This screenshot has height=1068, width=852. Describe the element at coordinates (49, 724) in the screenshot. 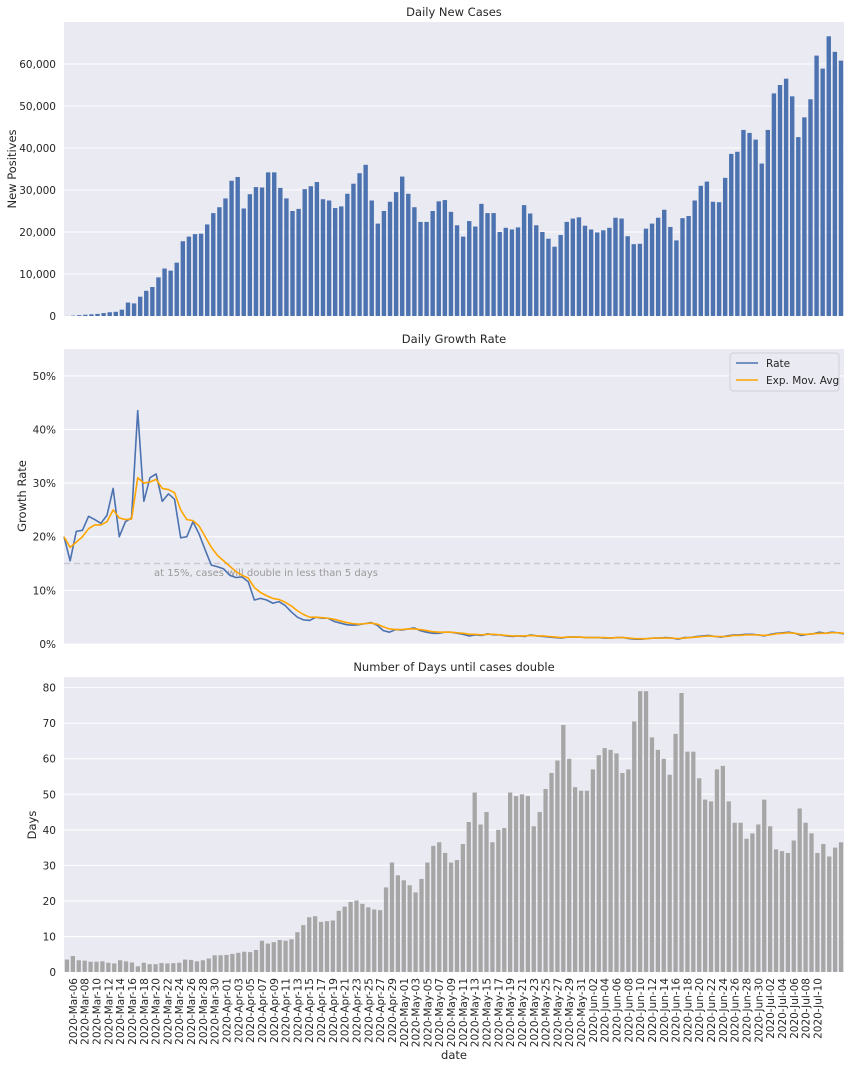

I see `days-y-tick-label: 70` at that location.